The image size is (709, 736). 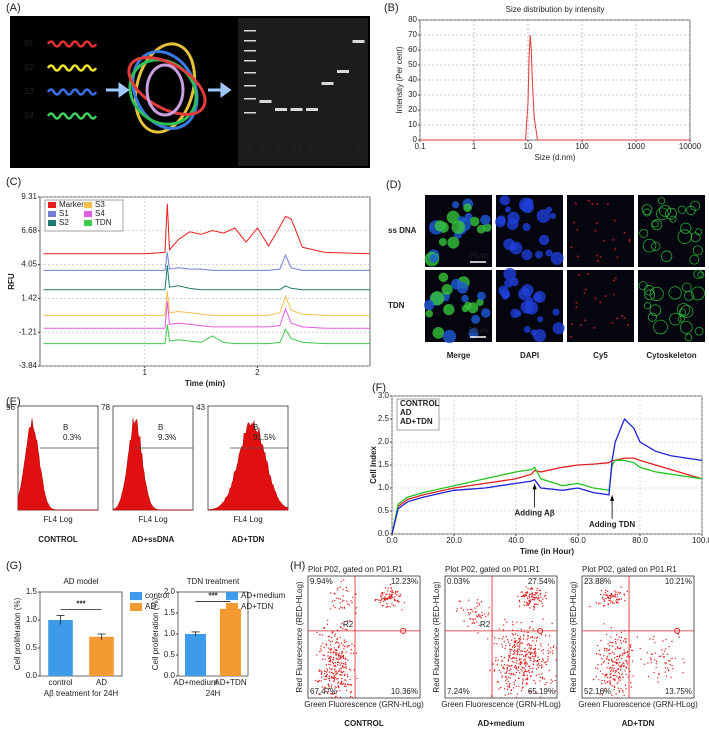 I want to click on y-tick-label: 0.0, so click(x=32, y=675).